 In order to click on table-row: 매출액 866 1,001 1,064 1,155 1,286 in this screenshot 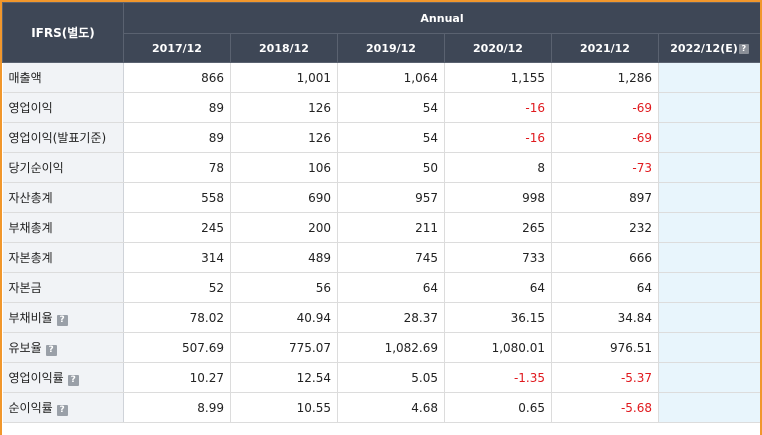, I will do `click(381, 77)`.